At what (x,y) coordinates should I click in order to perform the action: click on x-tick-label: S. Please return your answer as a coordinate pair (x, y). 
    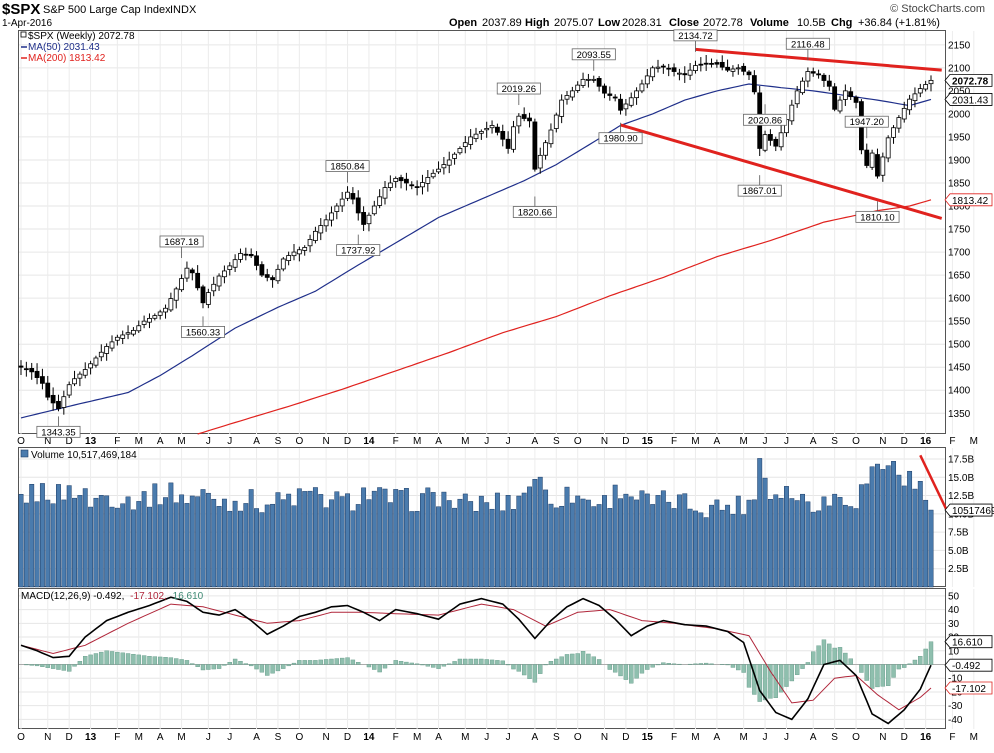
    Looking at the image, I should click on (834, 737).